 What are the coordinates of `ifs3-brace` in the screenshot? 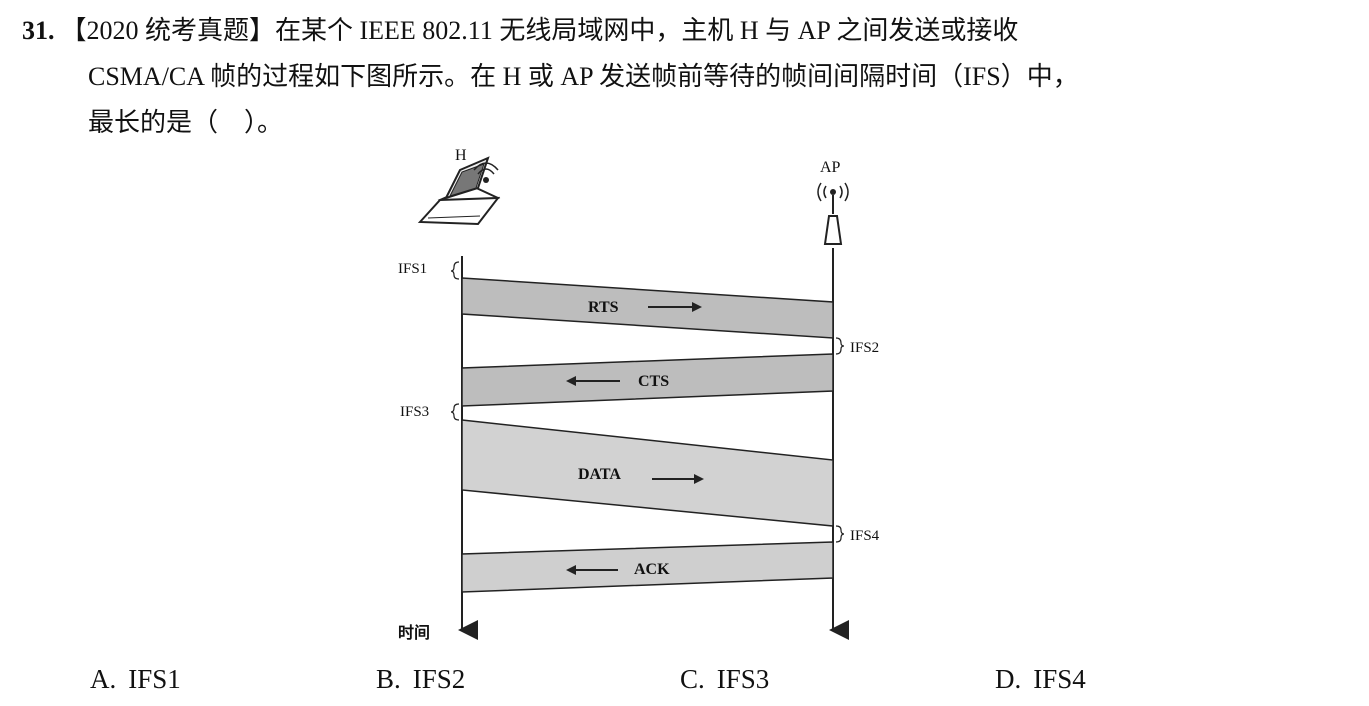 It's located at (455, 412).